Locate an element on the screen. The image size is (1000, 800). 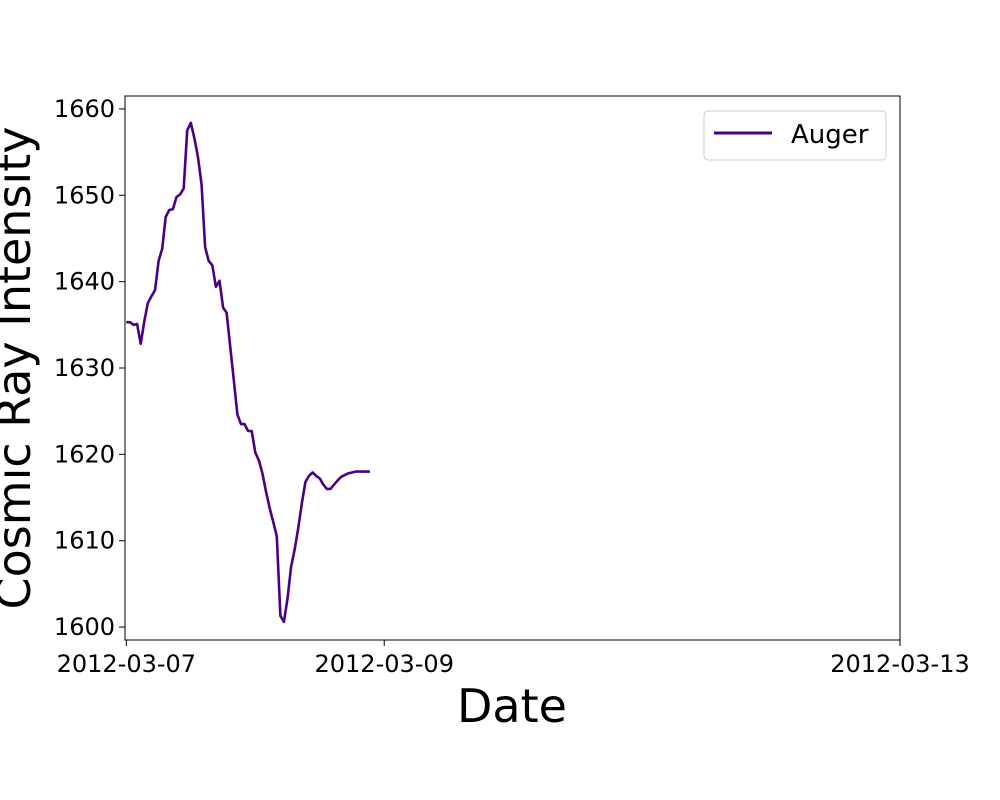
legend-label-auger: Auger is located at coordinates (830, 135).